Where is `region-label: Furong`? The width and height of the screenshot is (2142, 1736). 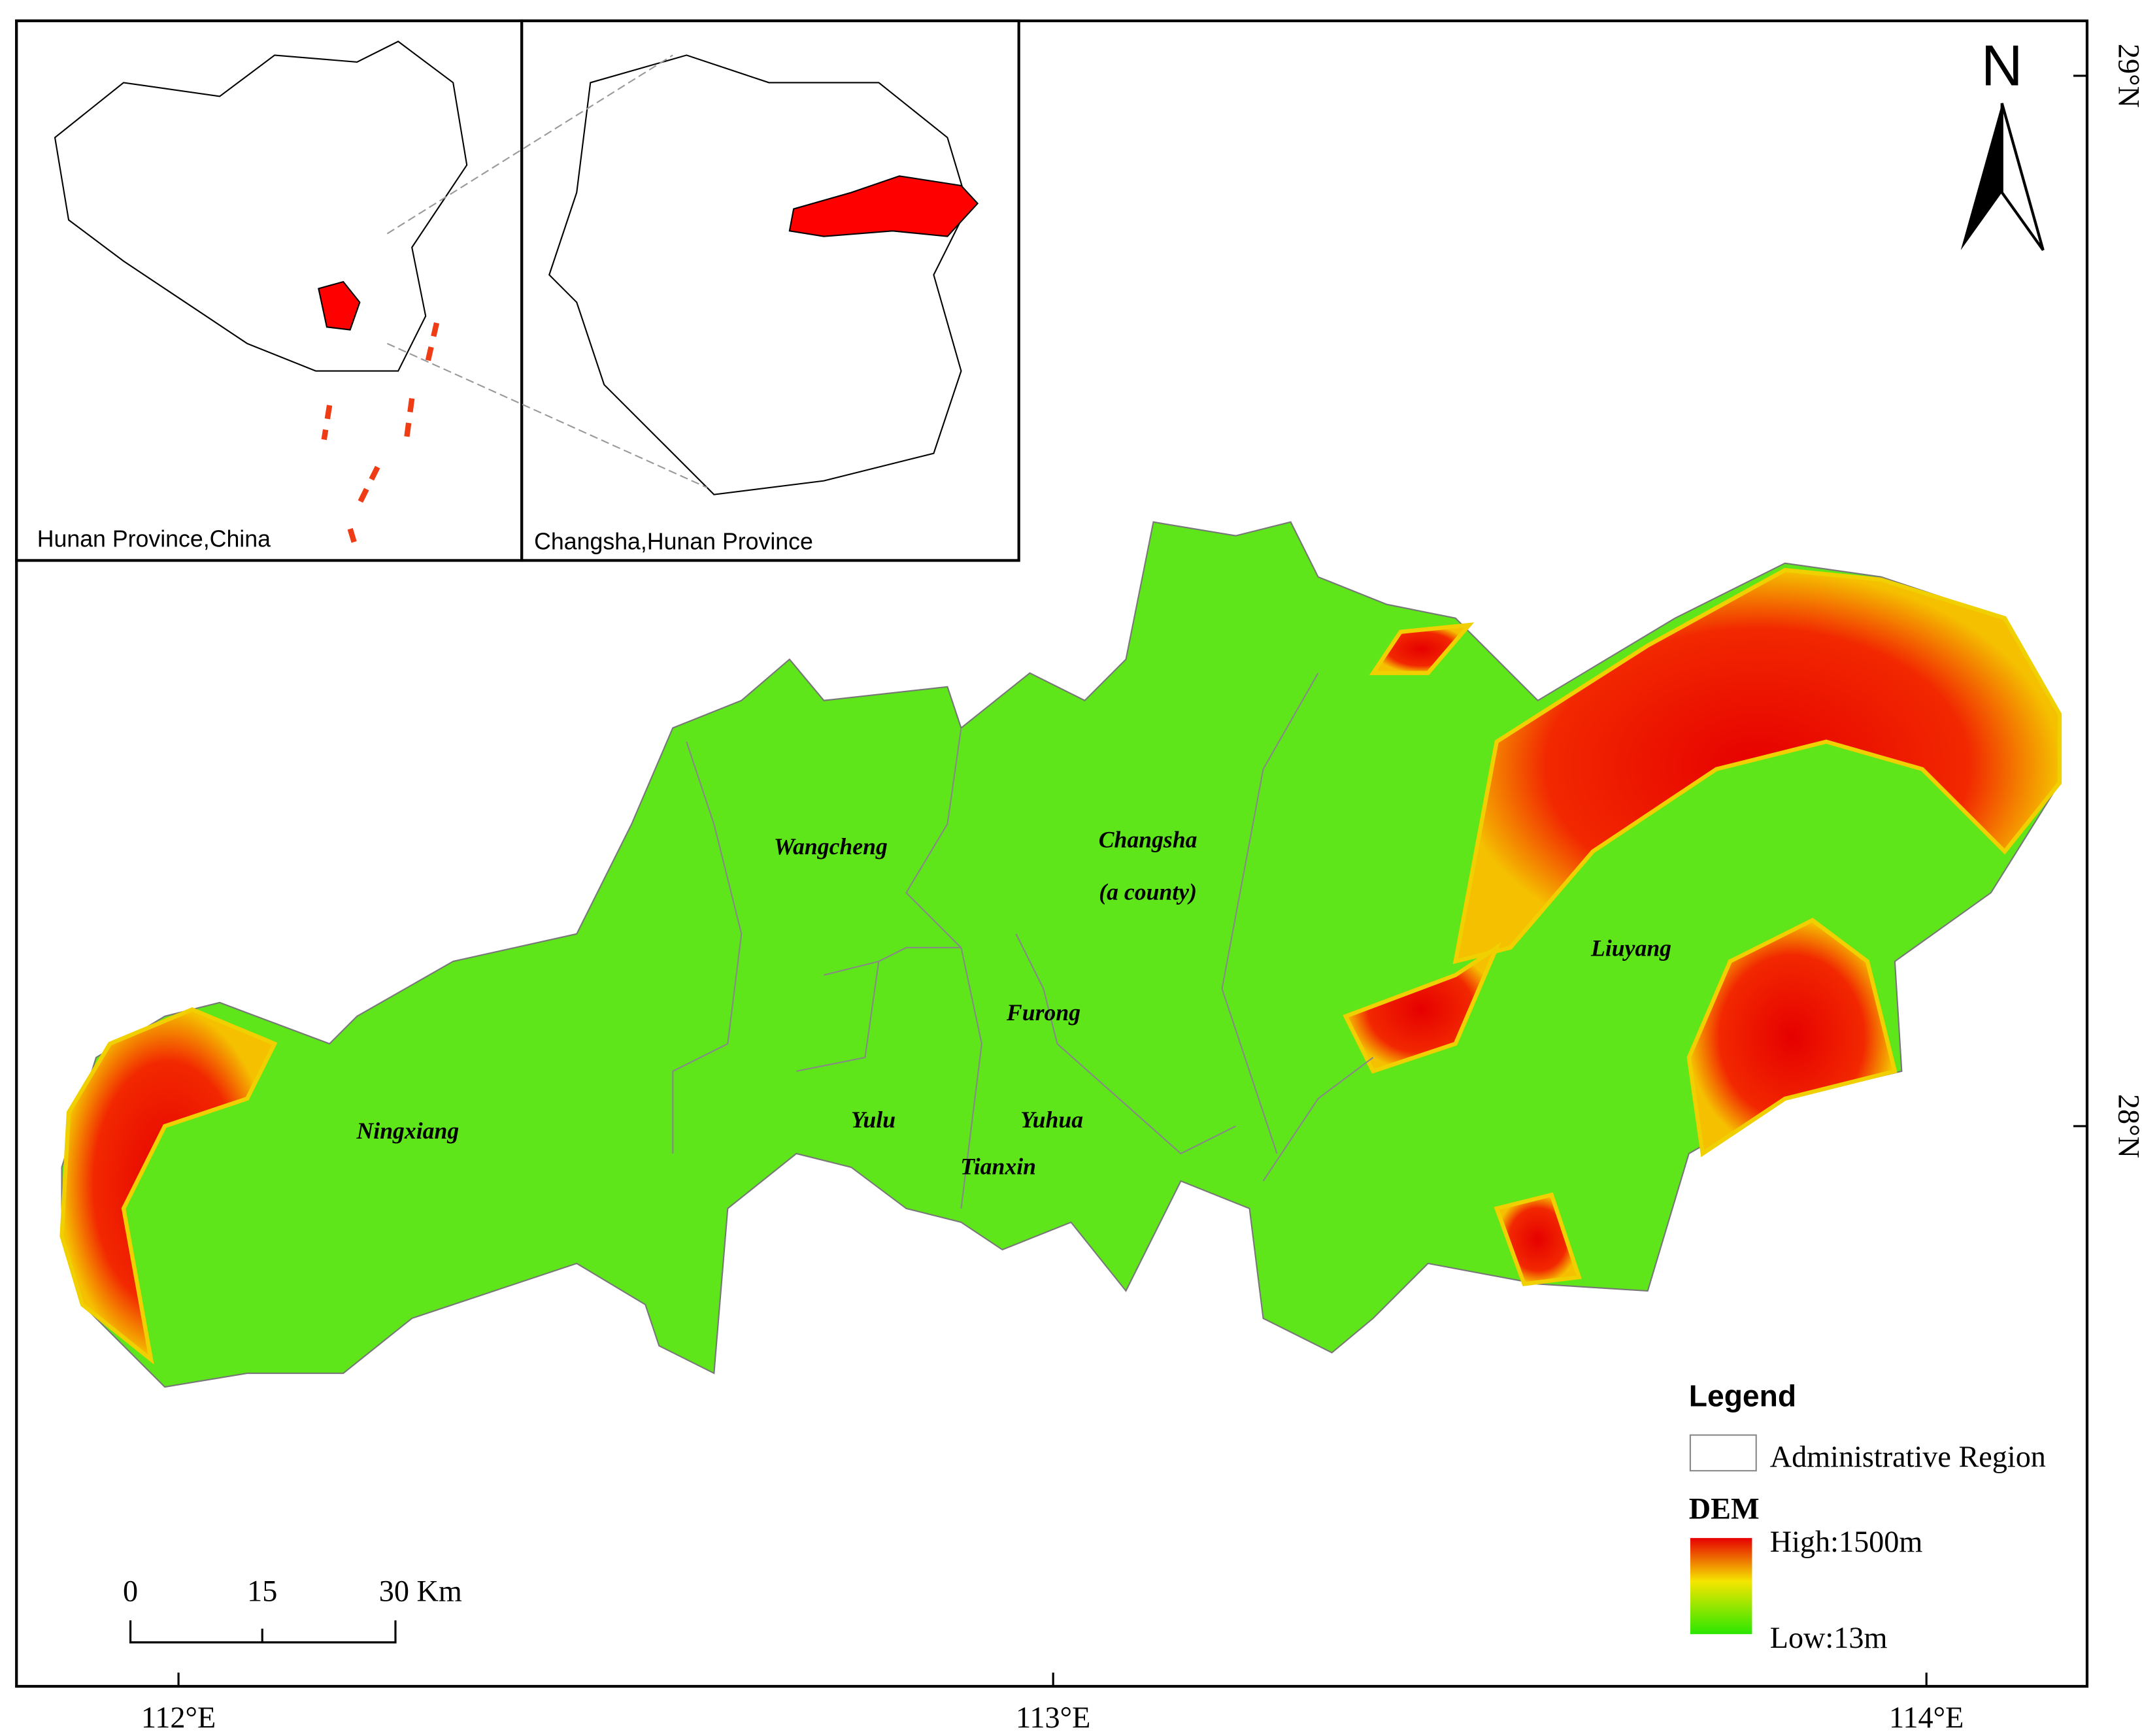 region-label: Furong is located at coordinates (1043, 1012).